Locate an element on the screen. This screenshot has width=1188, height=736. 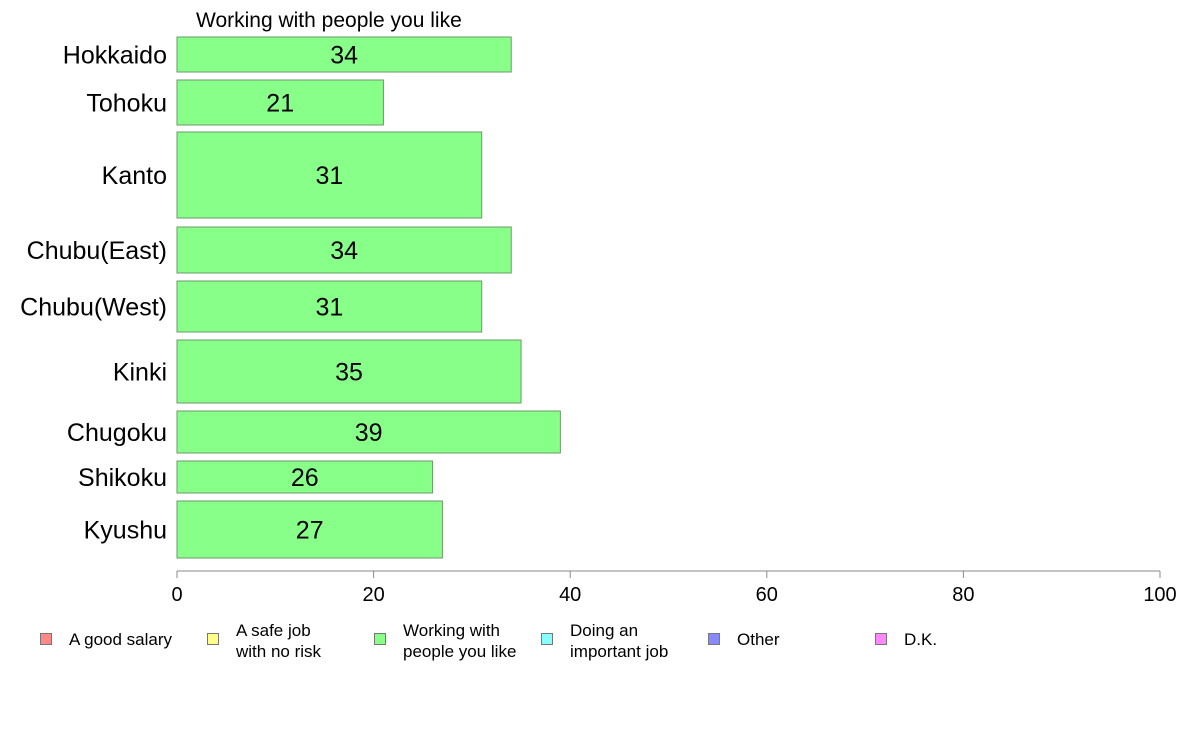
x-tick-label: 80 is located at coordinates (963, 595).